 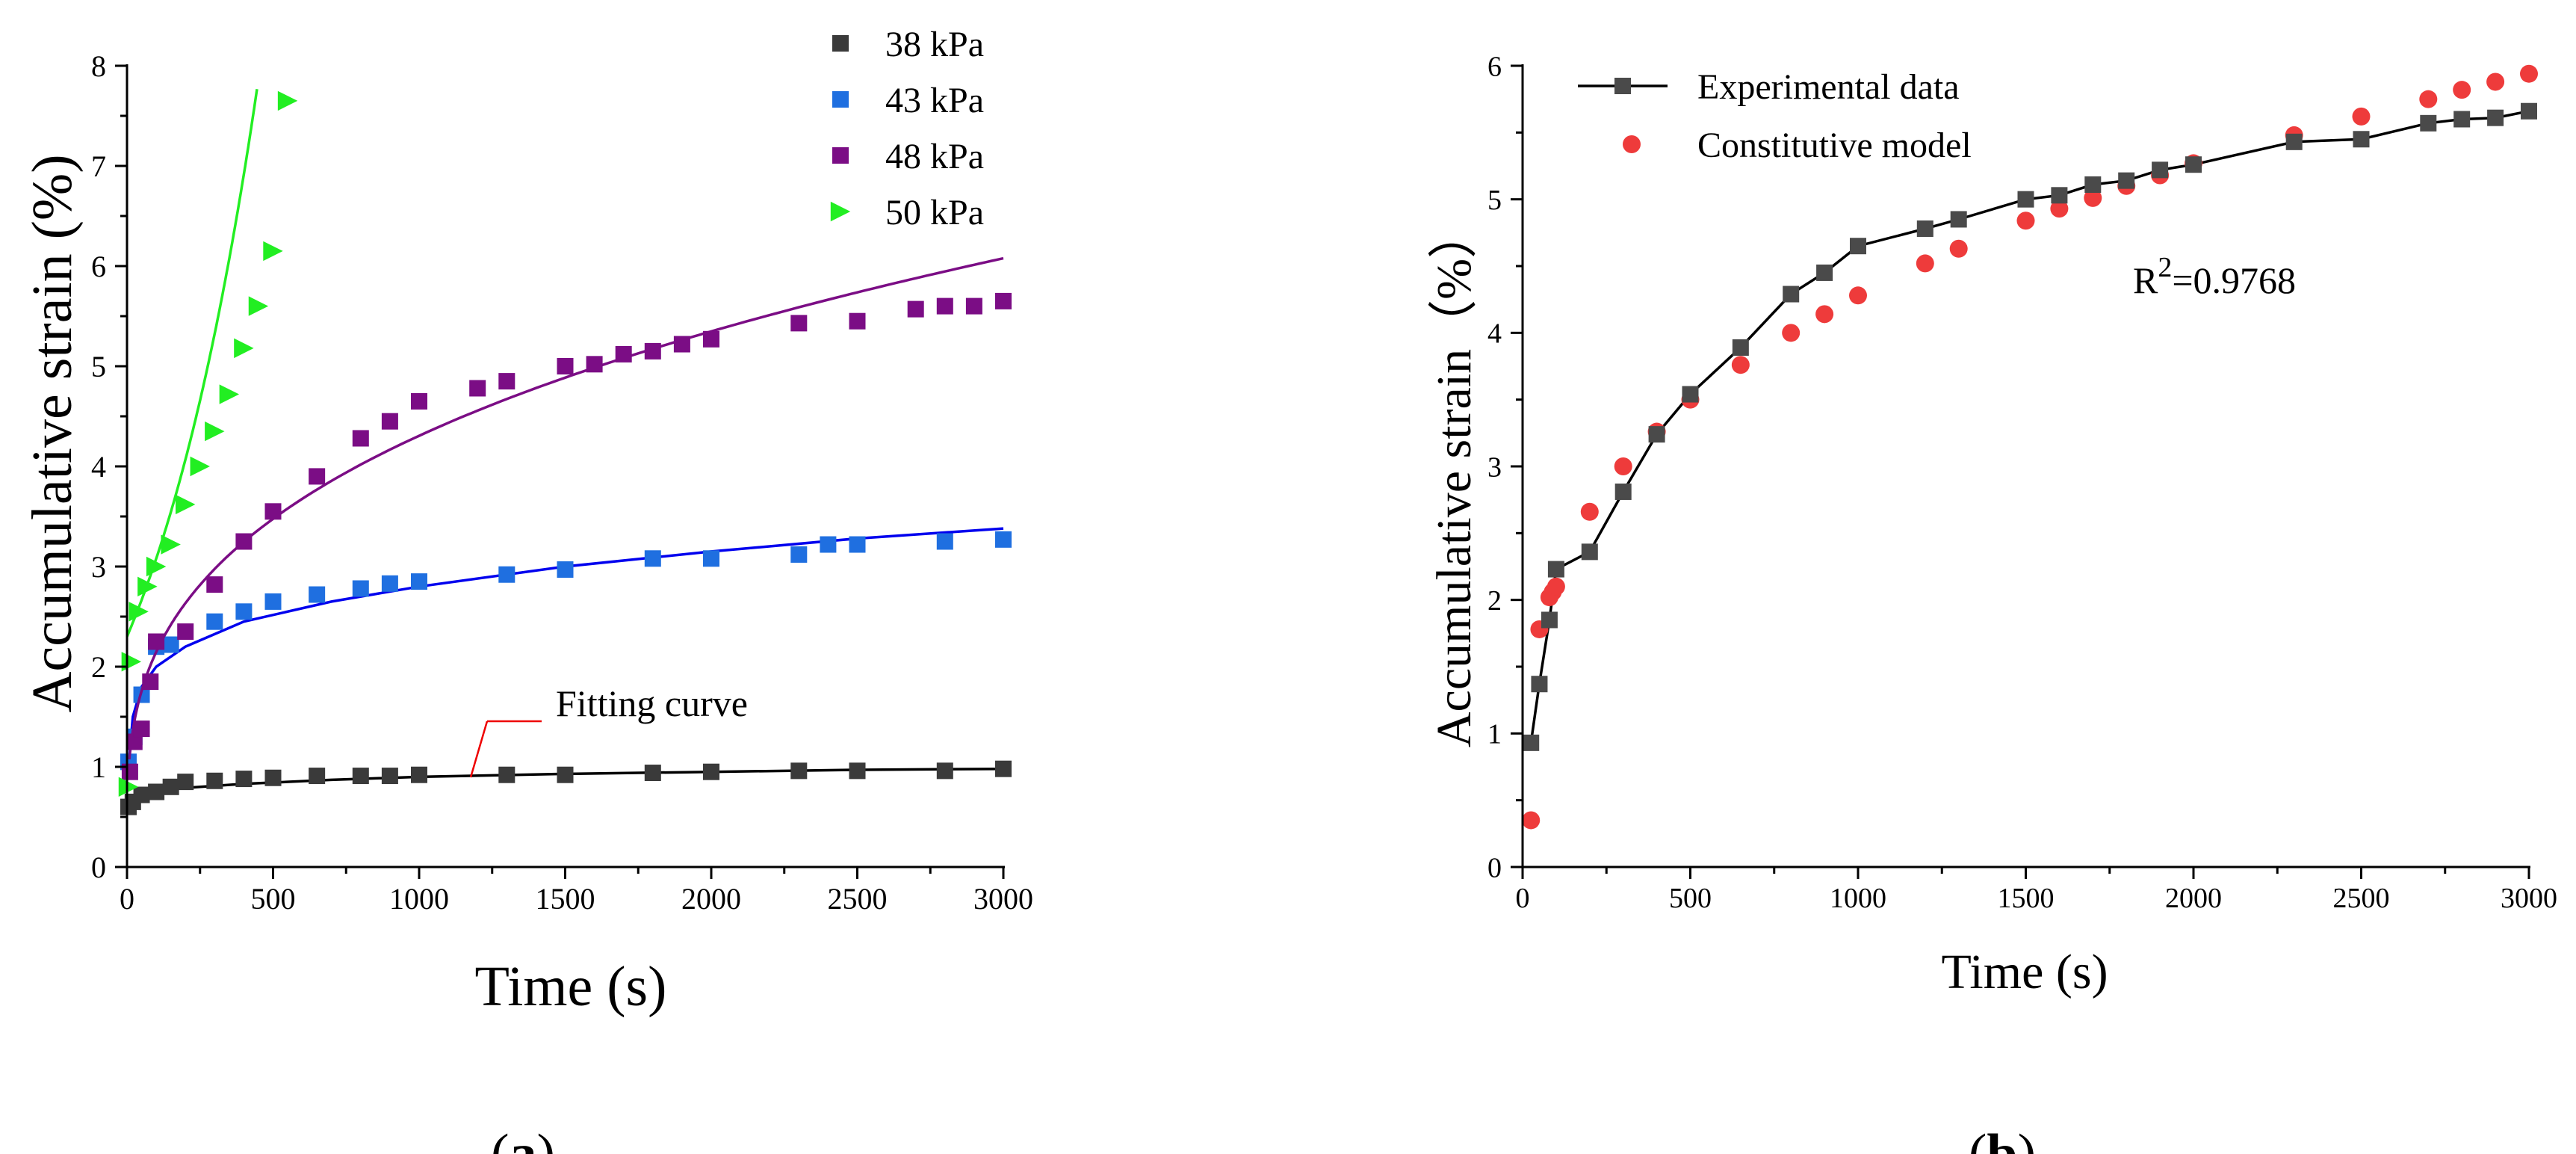 What do you see at coordinates (1858, 898) in the screenshot?
I see `b-x-tick-label: 1000` at bounding box center [1858, 898].